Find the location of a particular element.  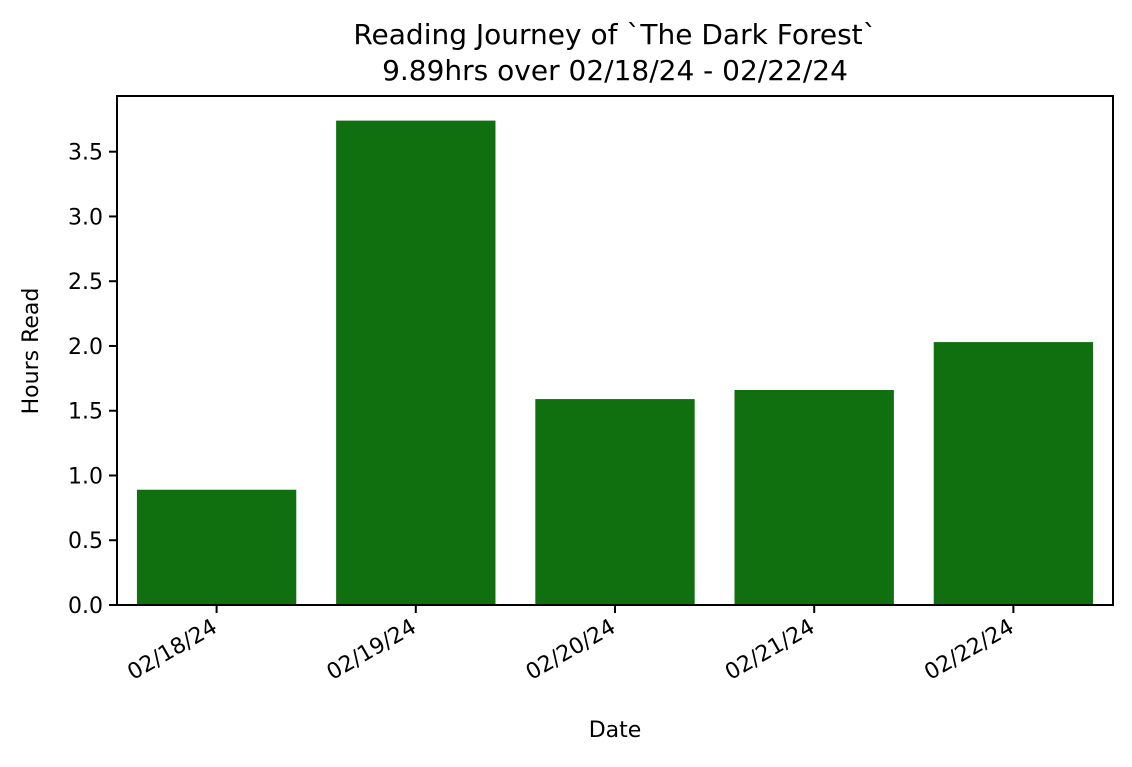

y-tick-label: 2.0 is located at coordinates (85, 347).